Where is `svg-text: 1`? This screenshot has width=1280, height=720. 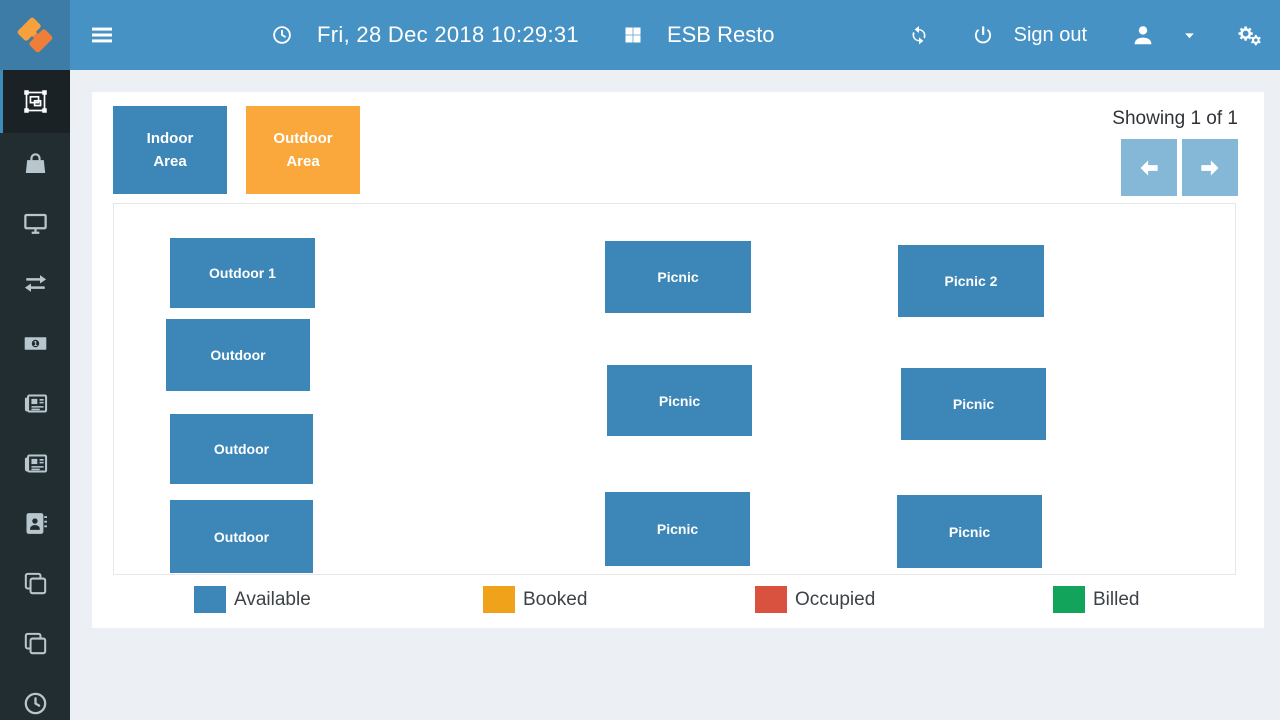 svg-text: 1 is located at coordinates (35, 343).